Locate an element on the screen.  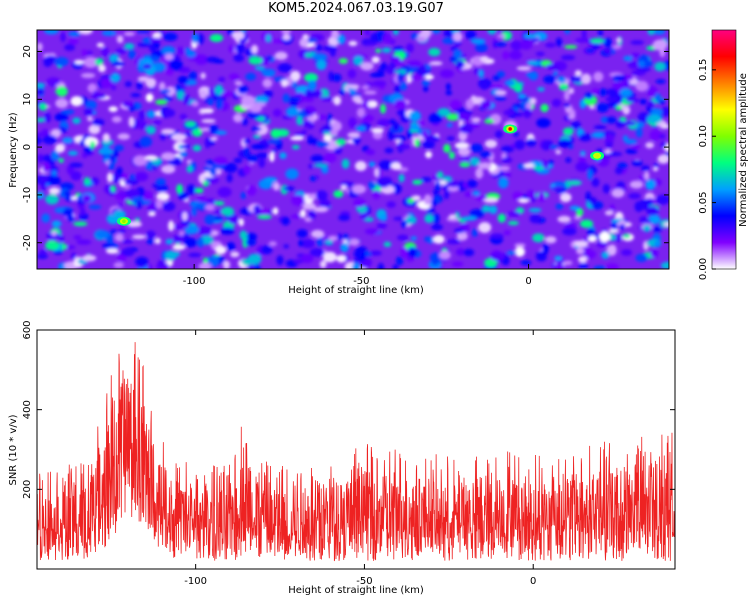
colorbar-tick-label: 0.00 is located at coordinates (703, 269).